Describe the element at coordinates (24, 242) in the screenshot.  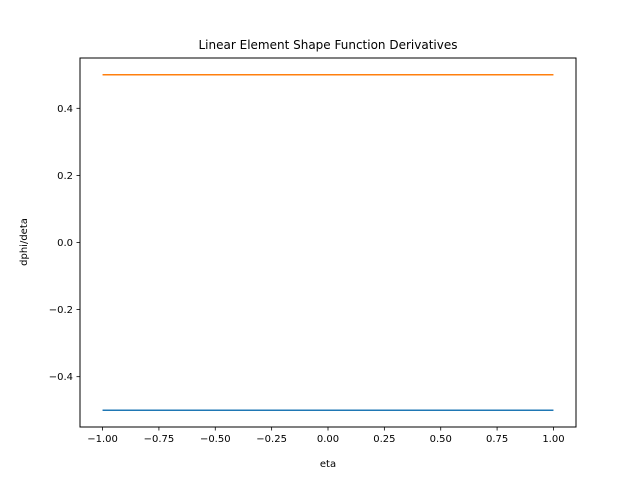
I see `y-axis-title: dphi/deta` at that location.